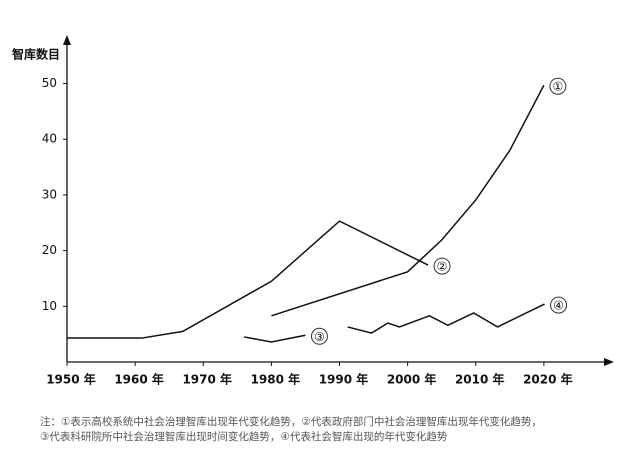 The width and height of the screenshot is (635, 451). I want to click on y-tick-label: 50, so click(49, 83).